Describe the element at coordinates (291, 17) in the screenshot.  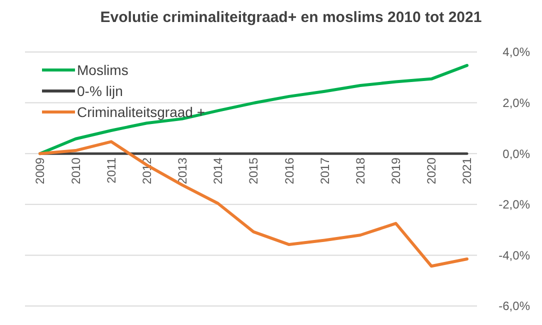
I see `chart-title: Evolutie criminaliteitgraad+ en moslims 2010 tot 2021` at that location.